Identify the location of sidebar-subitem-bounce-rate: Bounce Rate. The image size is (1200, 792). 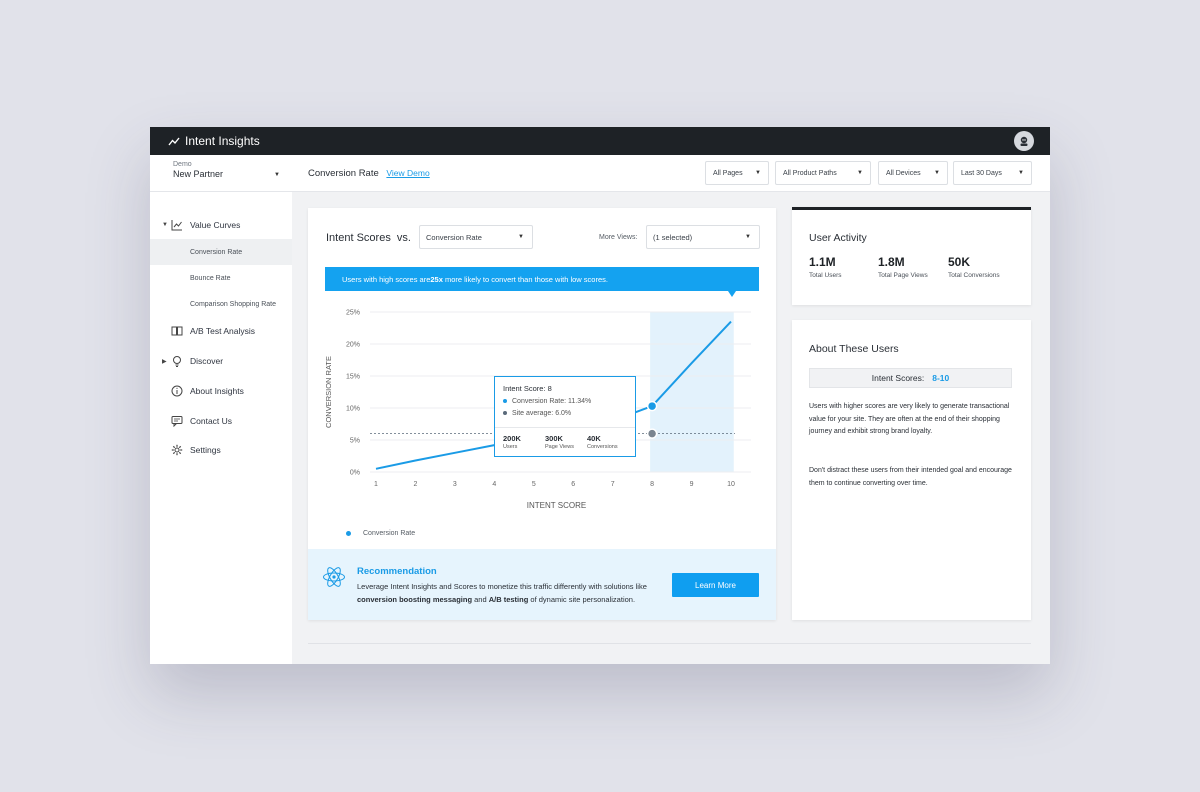
(221, 278).